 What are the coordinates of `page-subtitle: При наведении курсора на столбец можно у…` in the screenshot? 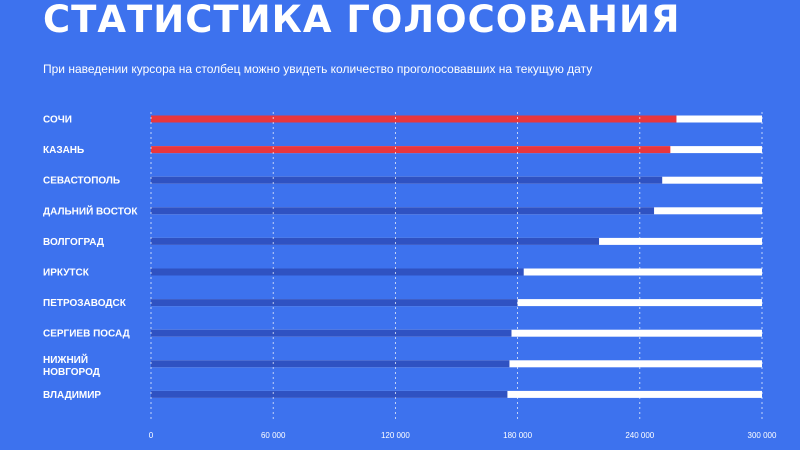 It's located at (318, 69).